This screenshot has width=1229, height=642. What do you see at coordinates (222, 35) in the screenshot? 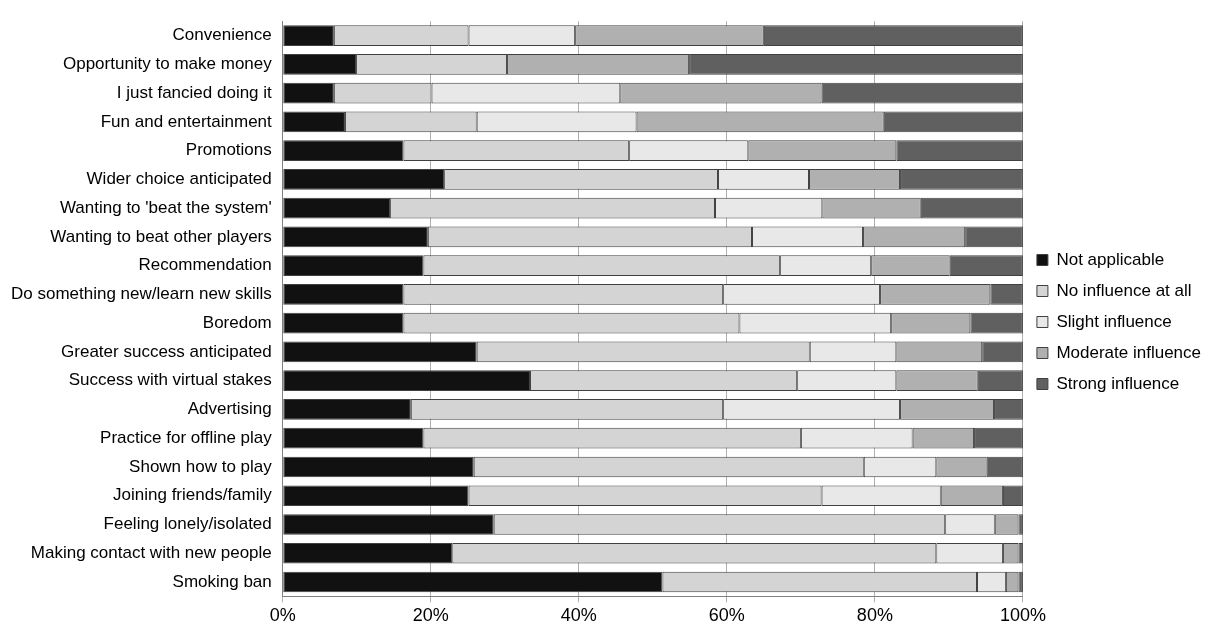
I see `y-tick-label: Convenience` at bounding box center [222, 35].